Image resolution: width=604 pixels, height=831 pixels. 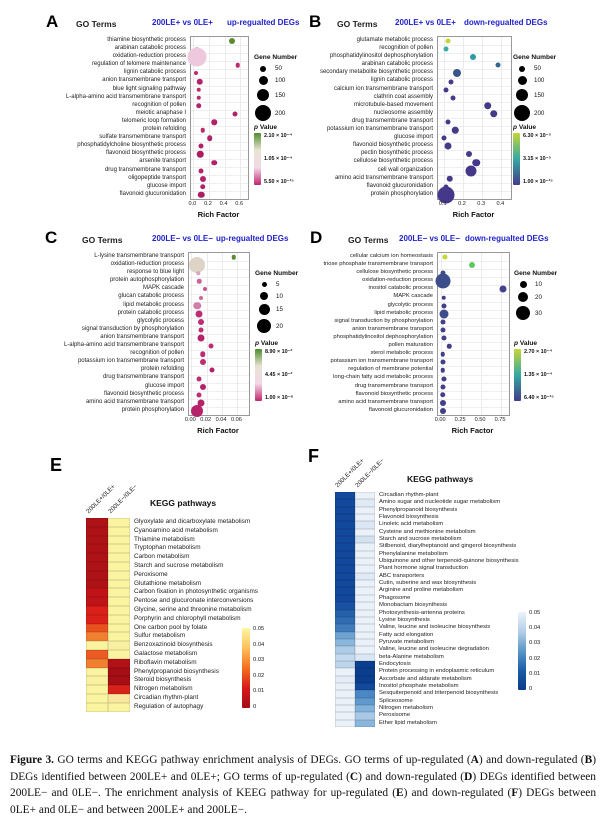 I want to click on pathway-row: Sulfur metabolism, so click(x=172, y=637).